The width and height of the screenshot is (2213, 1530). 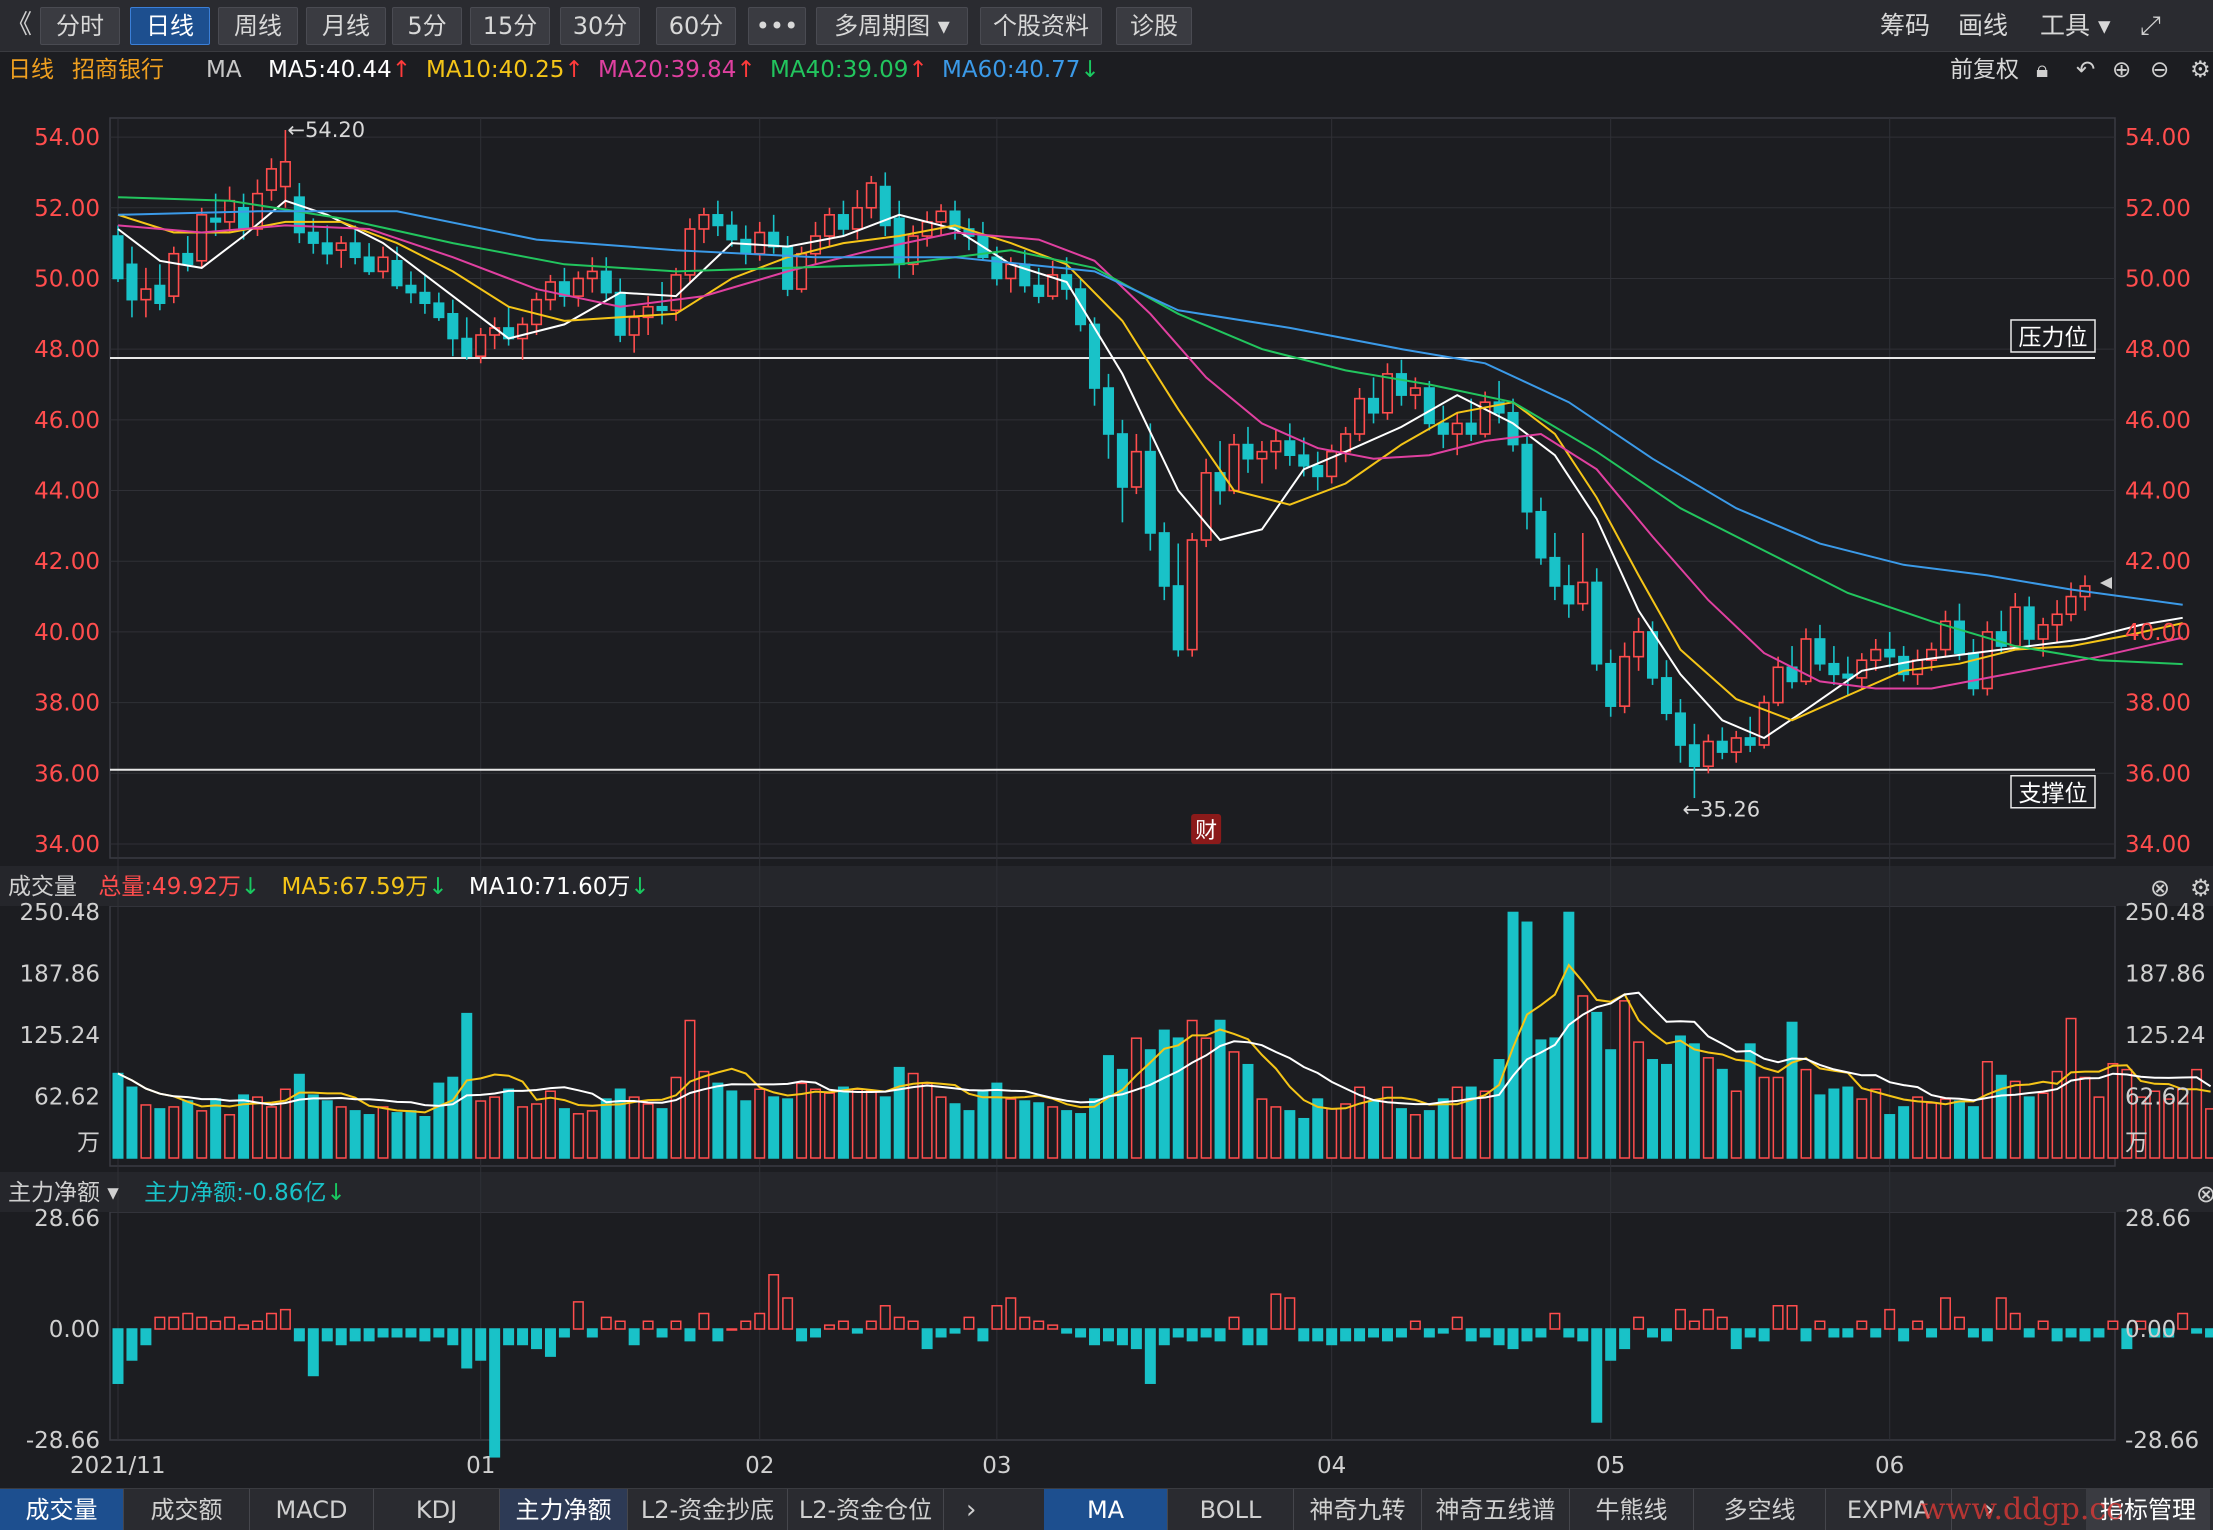 What do you see at coordinates (2042, 70) in the screenshot?
I see `lock-icon: 🔒︎` at bounding box center [2042, 70].